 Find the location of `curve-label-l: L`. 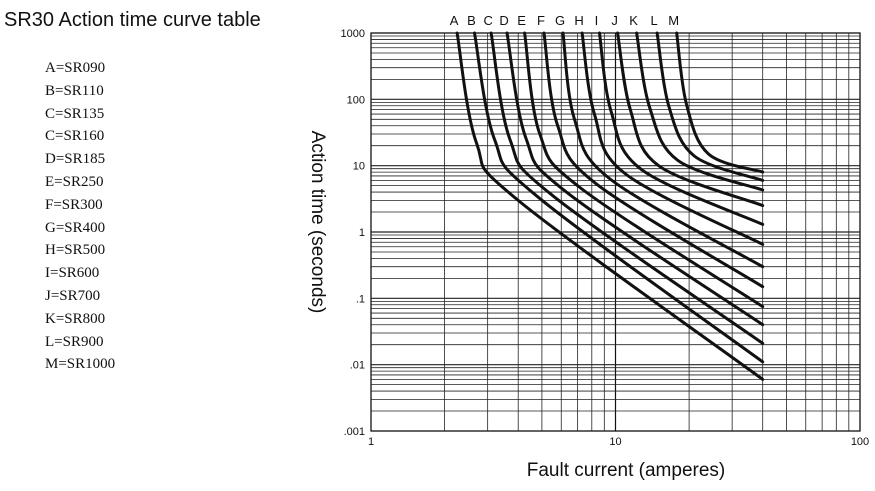

curve-label-l: L is located at coordinates (654, 20).